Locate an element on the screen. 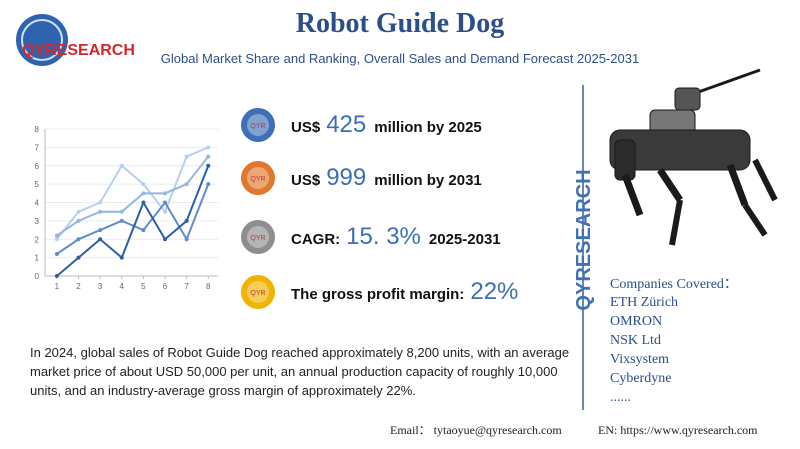  stat-suffix: million by 2025 is located at coordinates (428, 127).